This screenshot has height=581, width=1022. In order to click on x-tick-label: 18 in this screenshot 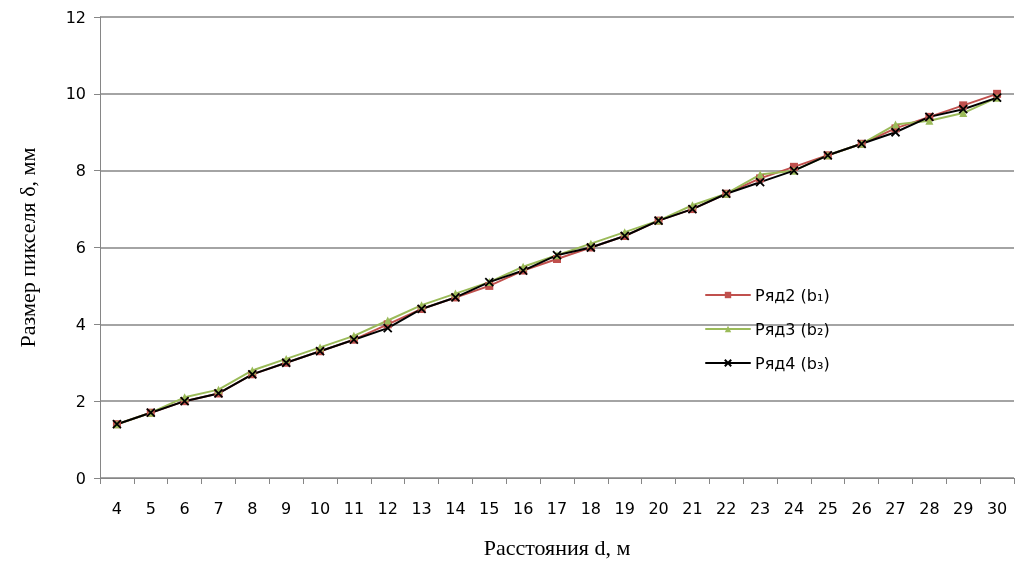, I will do `click(591, 508)`.